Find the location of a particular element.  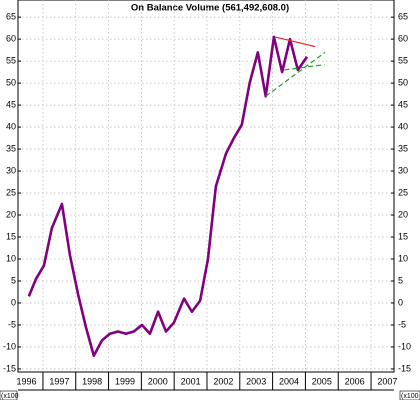

x-tick-label: 2005 is located at coordinates (322, 381).